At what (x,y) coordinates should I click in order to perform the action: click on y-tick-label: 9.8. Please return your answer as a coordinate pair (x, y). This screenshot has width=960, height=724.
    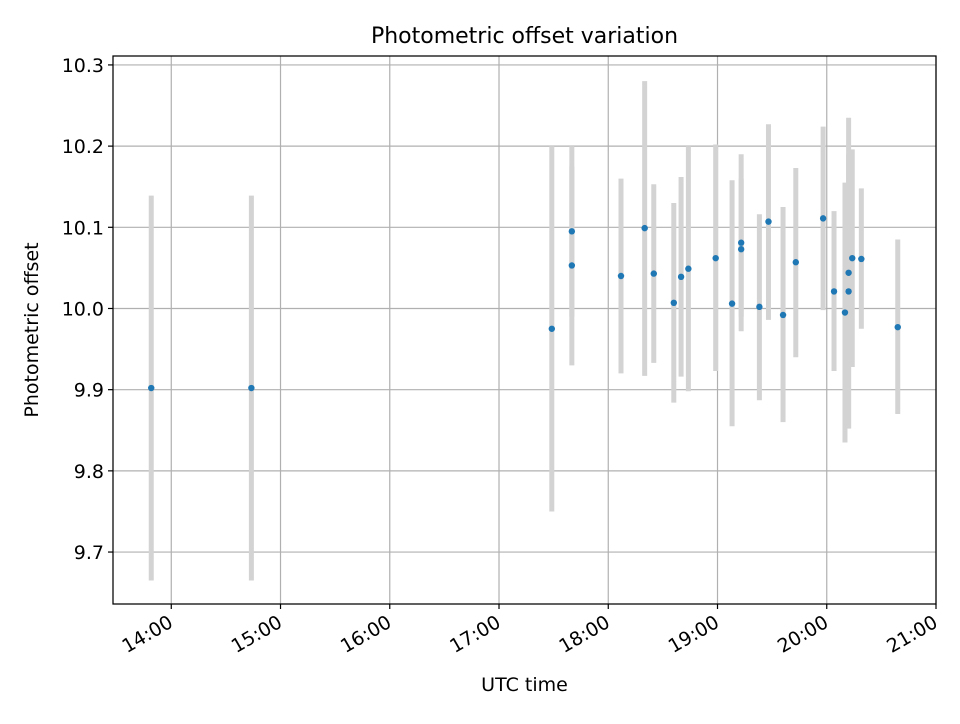
    Looking at the image, I should click on (89, 472).